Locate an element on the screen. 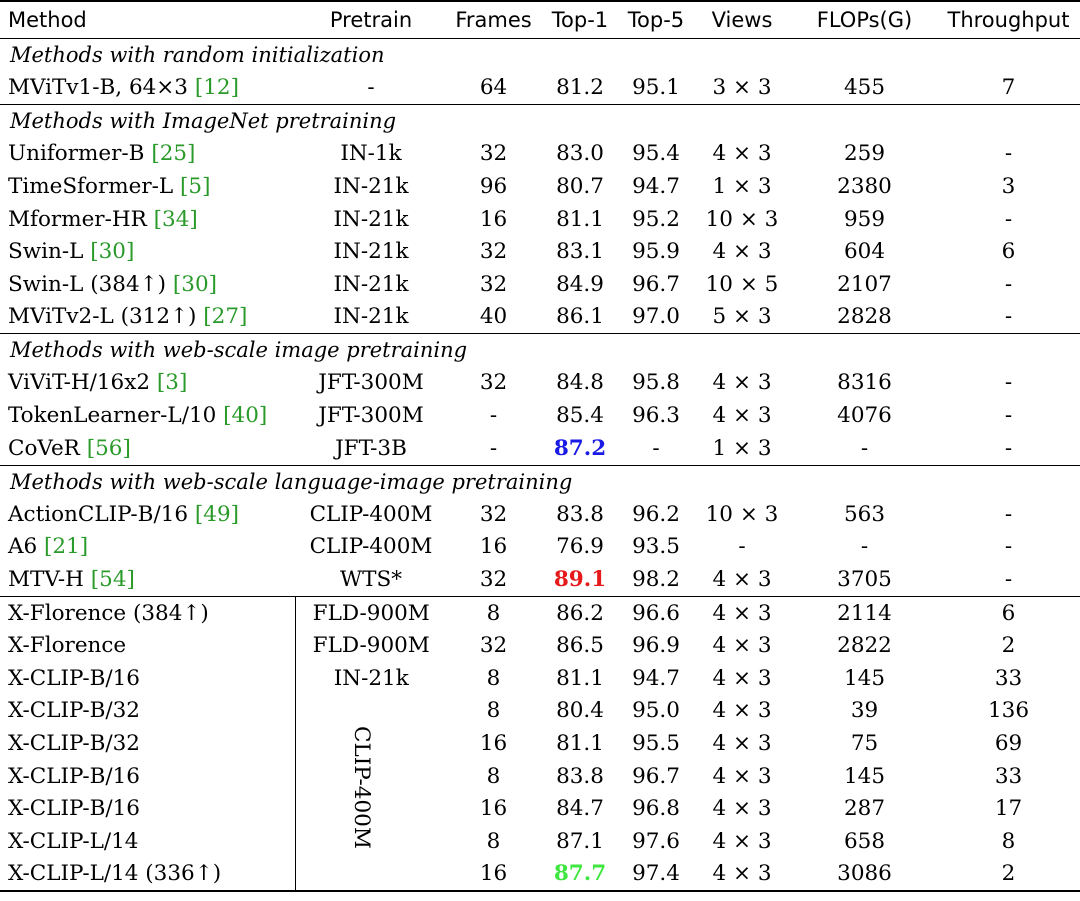 The width and height of the screenshot is (1080, 901). method-name: MViTv1-B, 64×3 is located at coordinates (101, 88).